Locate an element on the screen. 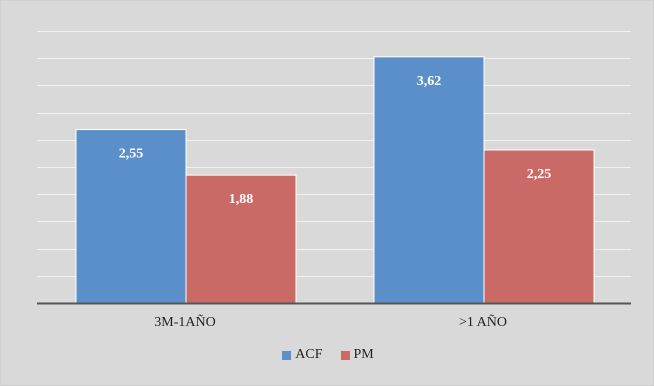  category-label-1: >1 AÑO is located at coordinates (483, 322).